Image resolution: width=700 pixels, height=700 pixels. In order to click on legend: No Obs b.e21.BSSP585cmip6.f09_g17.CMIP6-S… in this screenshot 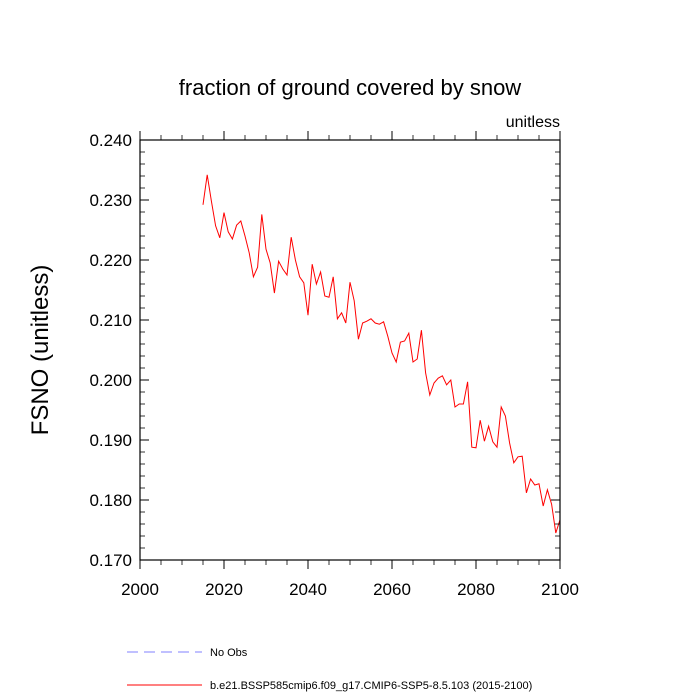, I will do `click(329, 669)`.